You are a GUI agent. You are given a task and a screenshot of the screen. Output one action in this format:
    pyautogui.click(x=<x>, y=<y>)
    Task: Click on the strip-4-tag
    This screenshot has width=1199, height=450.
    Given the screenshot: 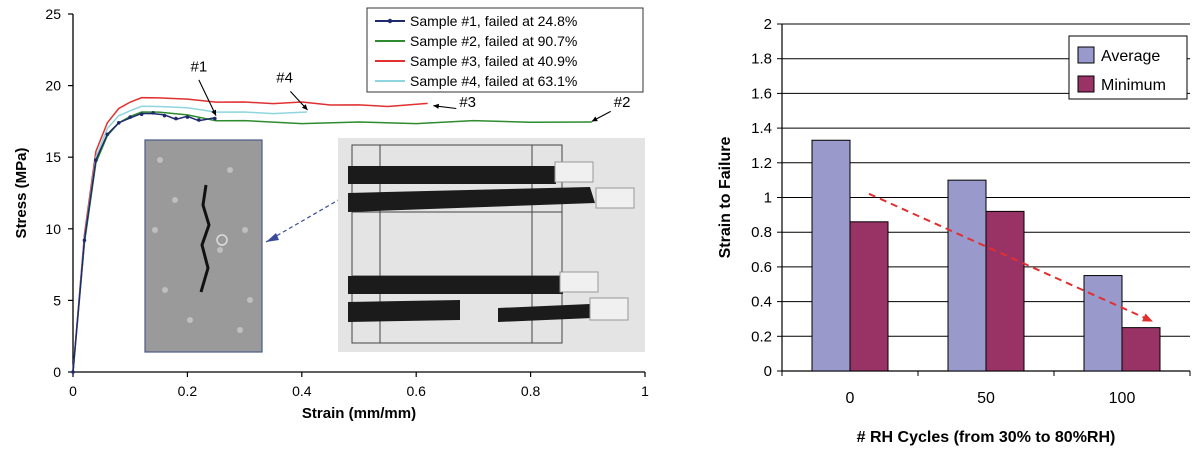 What is the action you would take?
    pyautogui.click(x=579, y=282)
    